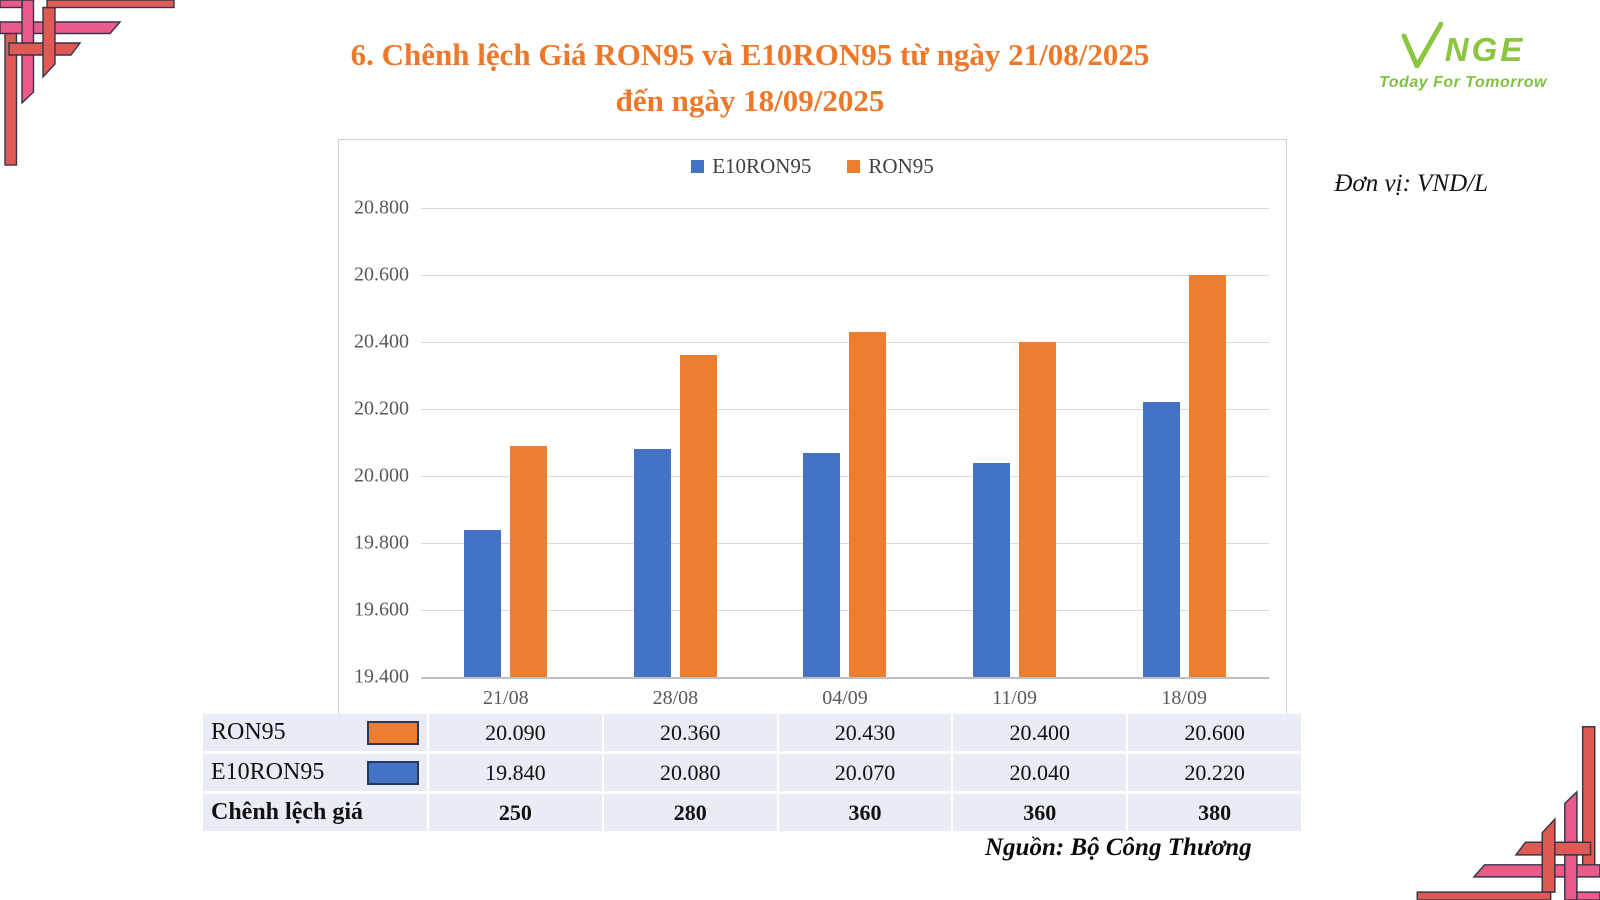  I want to click on page-title-line2: đến ngày 18/09/2025, so click(750, 100).